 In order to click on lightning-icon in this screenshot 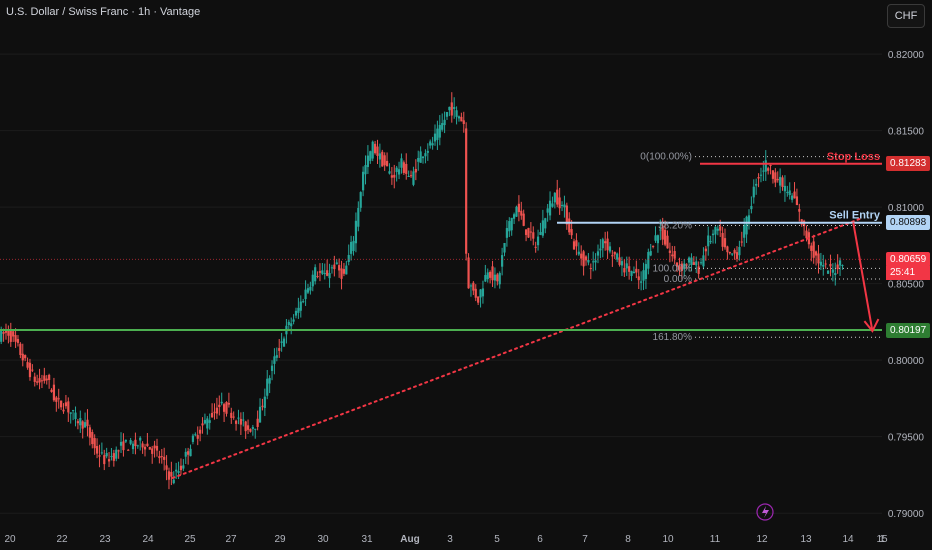, I will do `click(765, 512)`.